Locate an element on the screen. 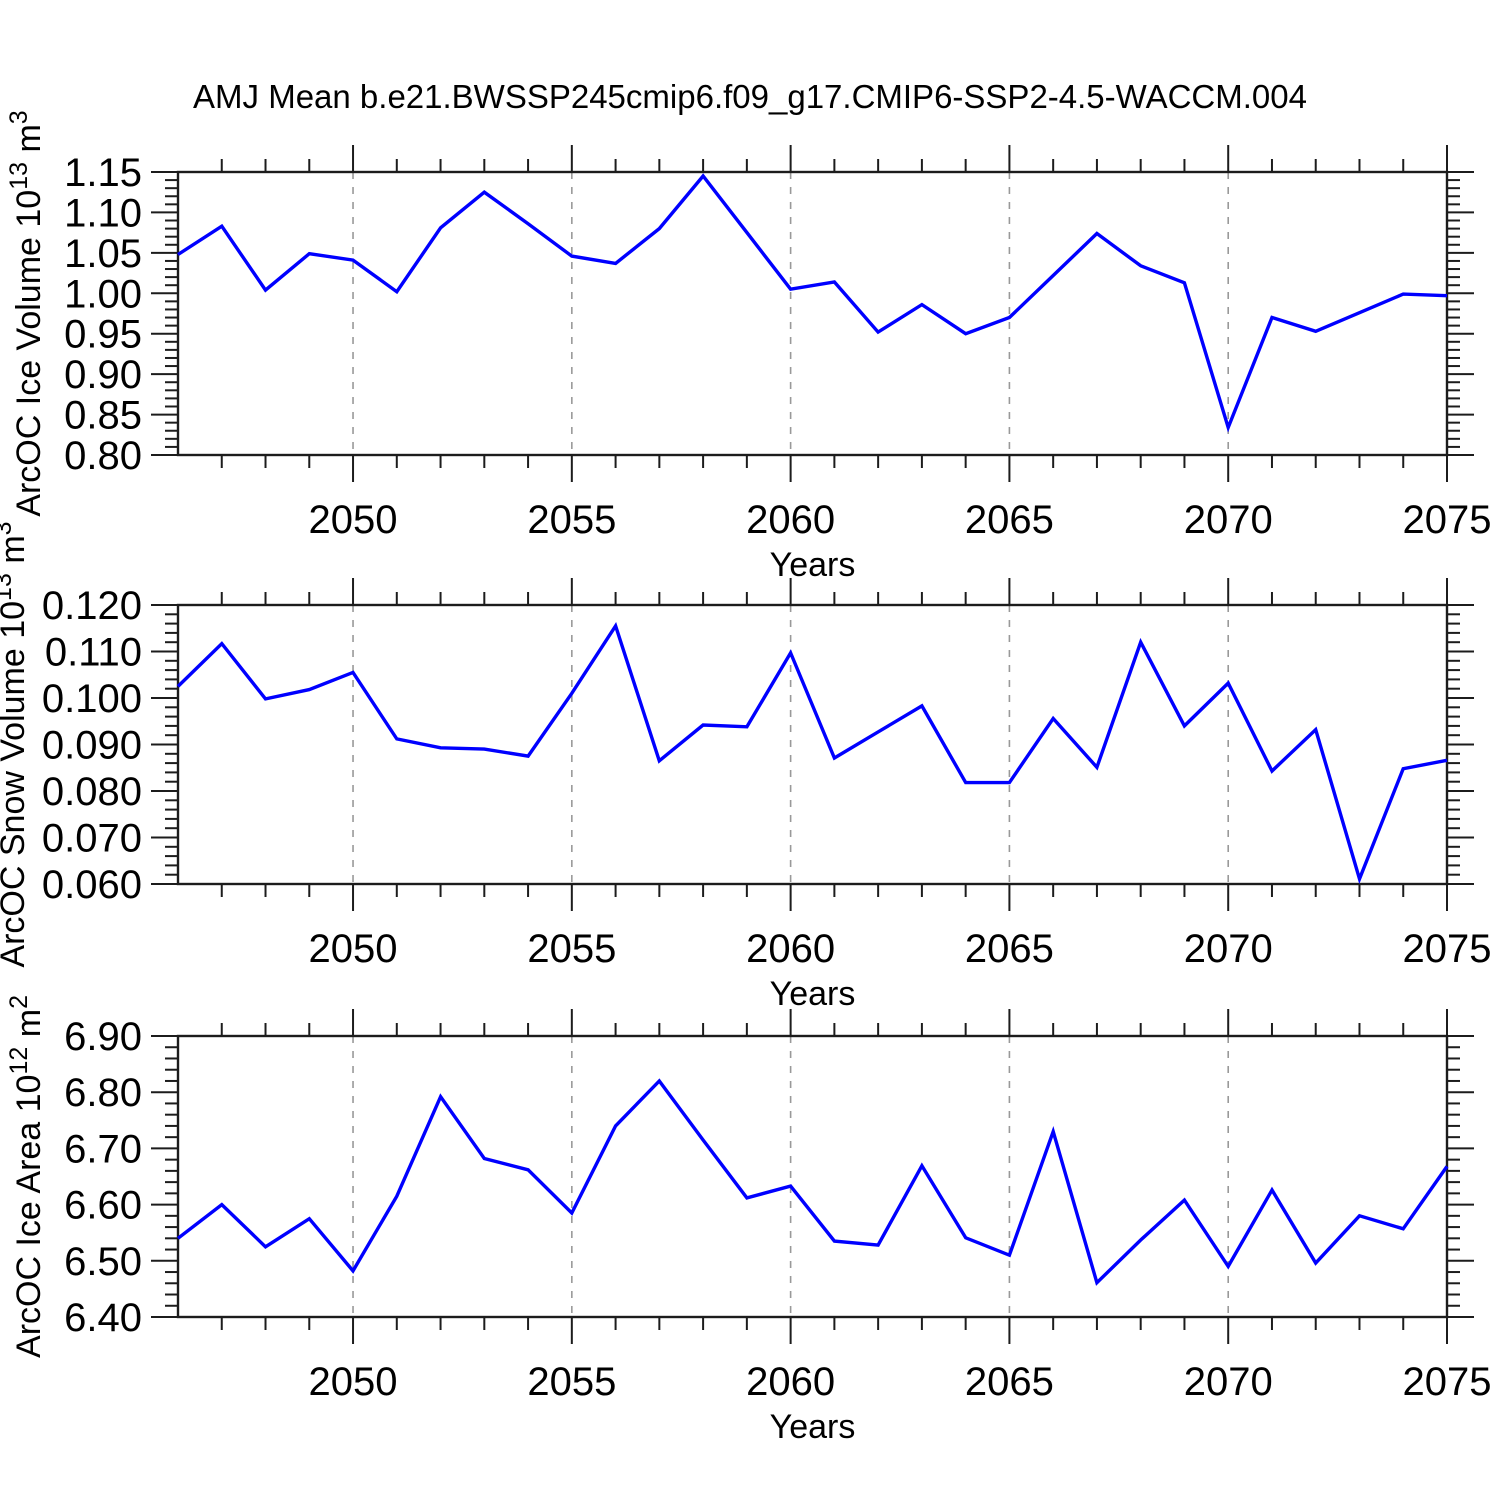 The width and height of the screenshot is (1500, 1500). y-tick-label: 0.090 is located at coordinates (92, 746).